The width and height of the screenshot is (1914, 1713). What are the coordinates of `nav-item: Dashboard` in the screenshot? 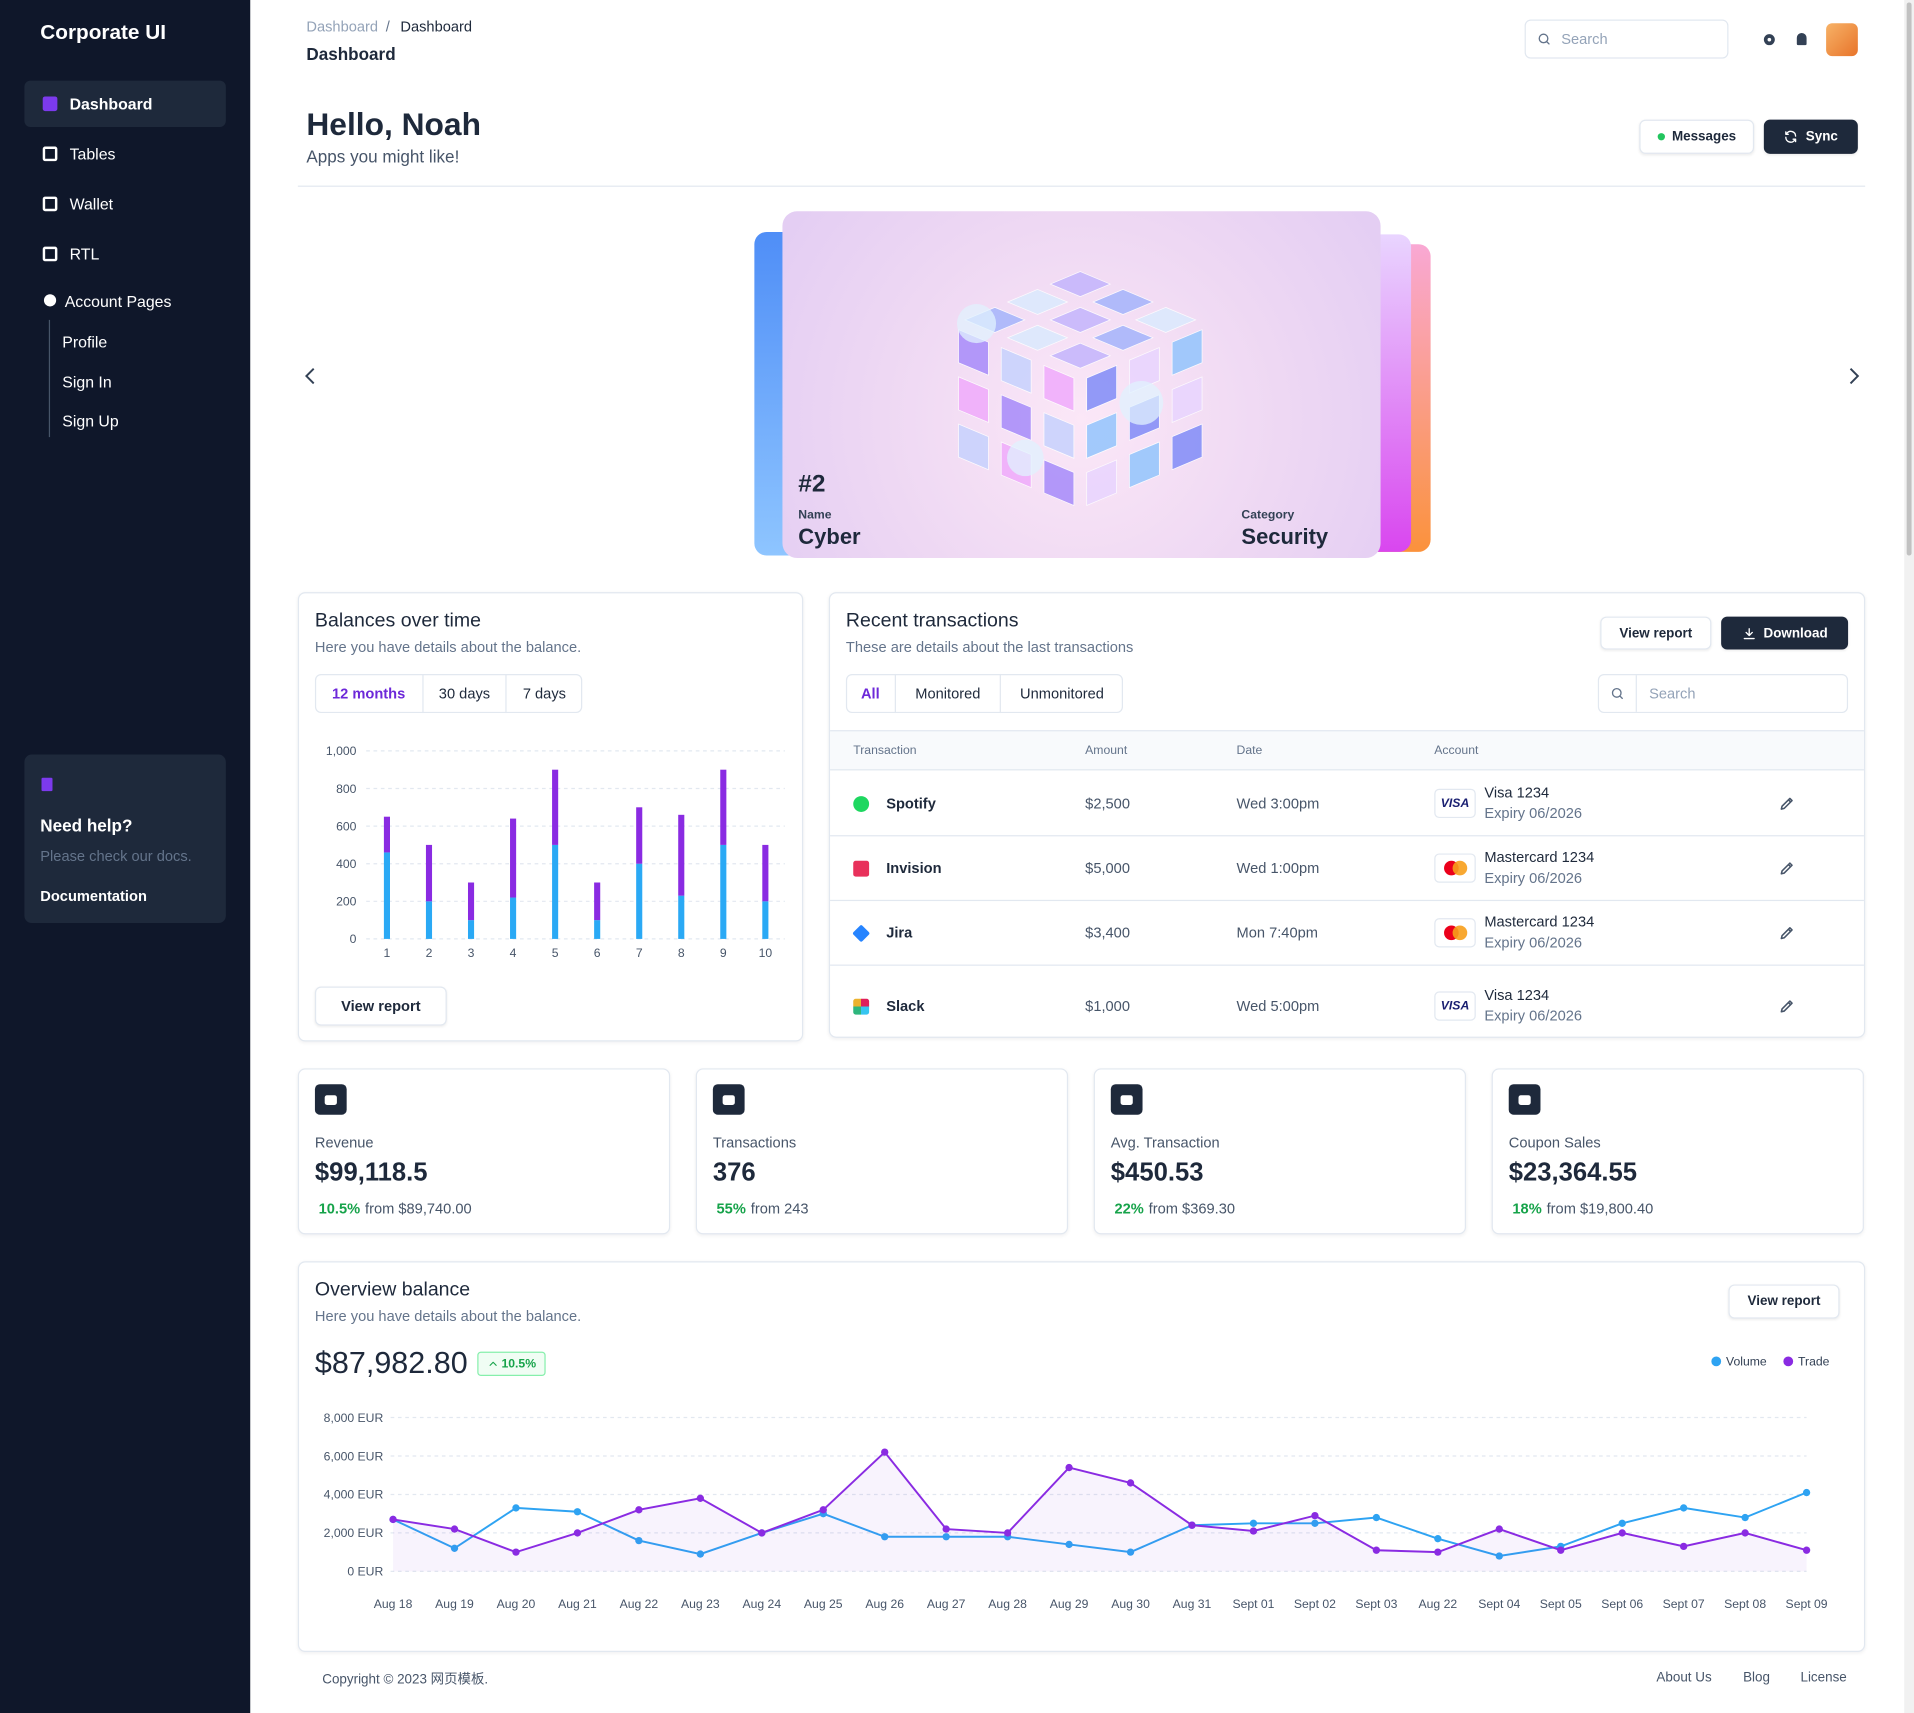 It's located at (111, 103).